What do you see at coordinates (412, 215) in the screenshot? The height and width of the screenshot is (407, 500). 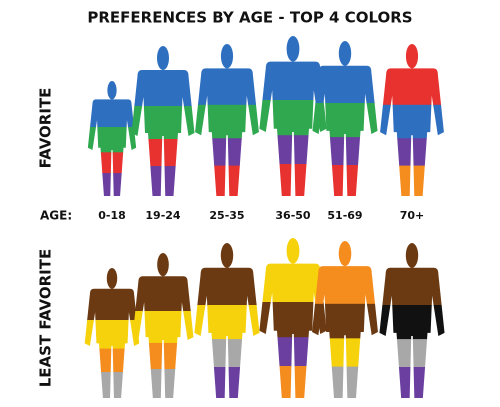 I see `age-group: 70+` at bounding box center [412, 215].